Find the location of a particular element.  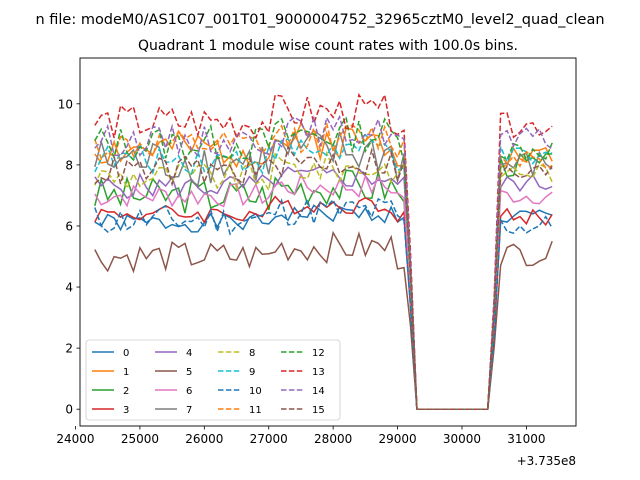

legend-label-8: 8 is located at coordinates (252, 353).